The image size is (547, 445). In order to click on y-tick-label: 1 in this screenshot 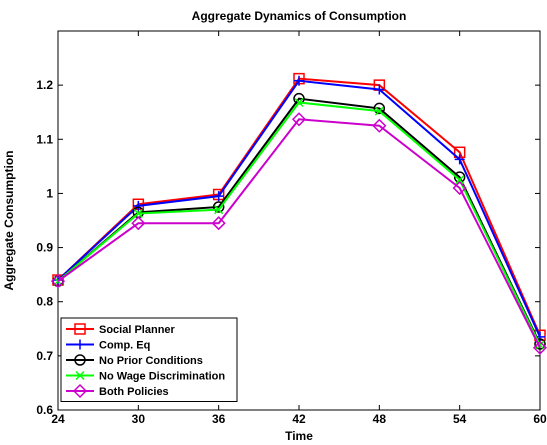, I will do `click(49, 193)`.